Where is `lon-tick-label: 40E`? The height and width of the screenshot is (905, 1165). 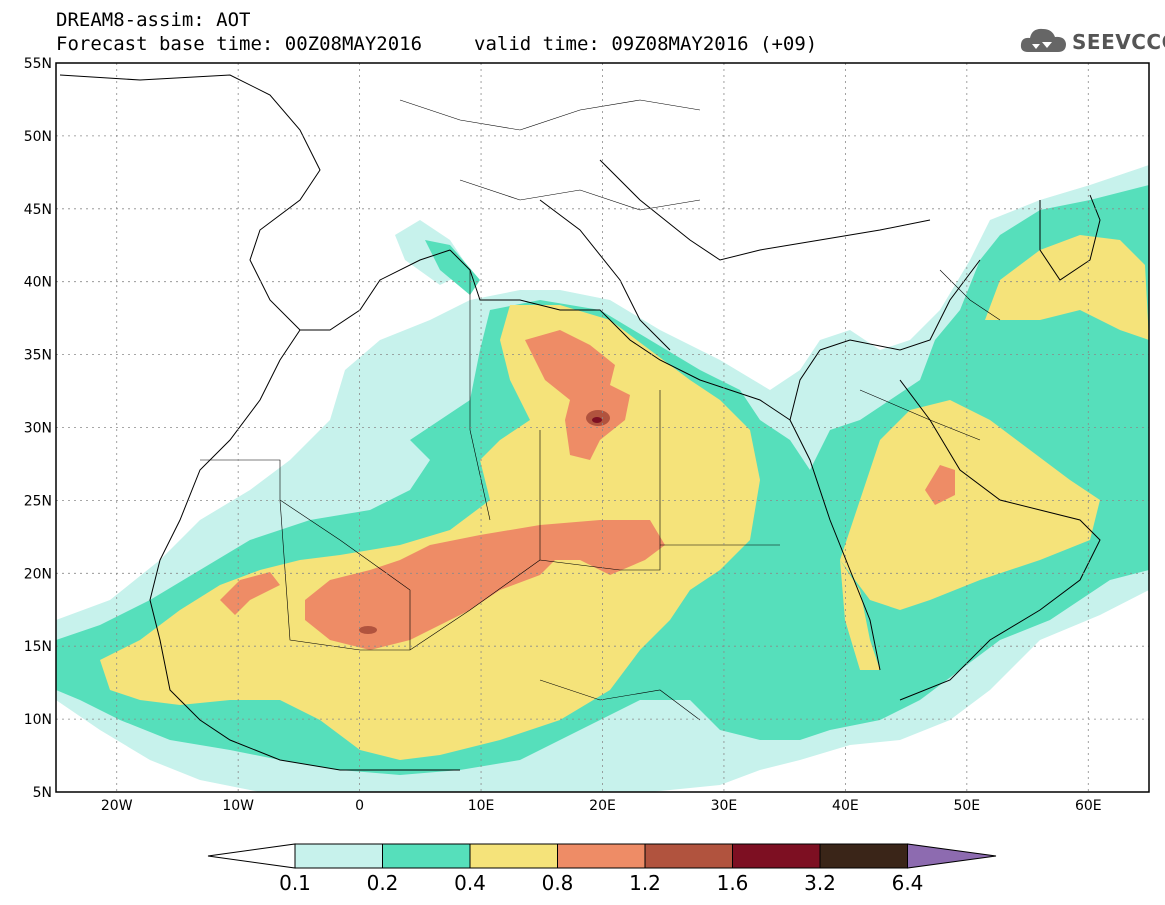 lon-tick-label: 40E is located at coordinates (845, 806).